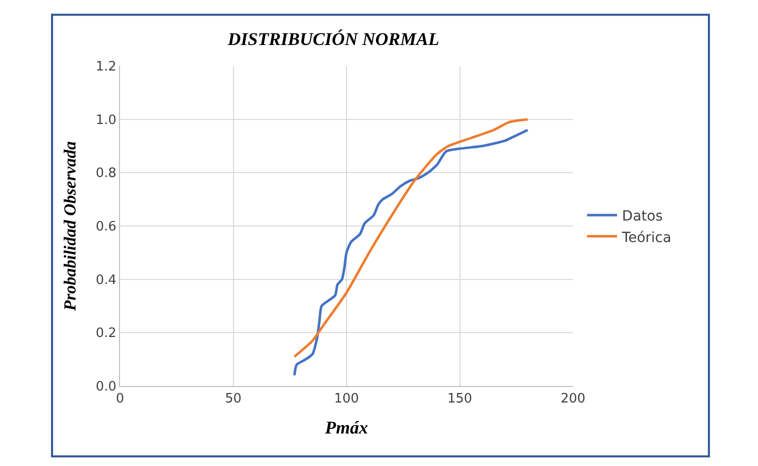 The width and height of the screenshot is (758, 466). Describe the element at coordinates (106, 120) in the screenshot. I see `y-tick-label: 1.0` at that location.